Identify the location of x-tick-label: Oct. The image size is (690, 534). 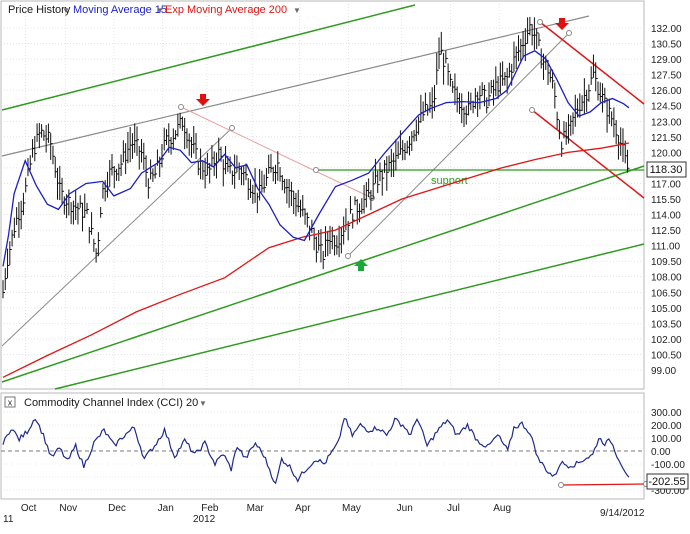
(29, 508).